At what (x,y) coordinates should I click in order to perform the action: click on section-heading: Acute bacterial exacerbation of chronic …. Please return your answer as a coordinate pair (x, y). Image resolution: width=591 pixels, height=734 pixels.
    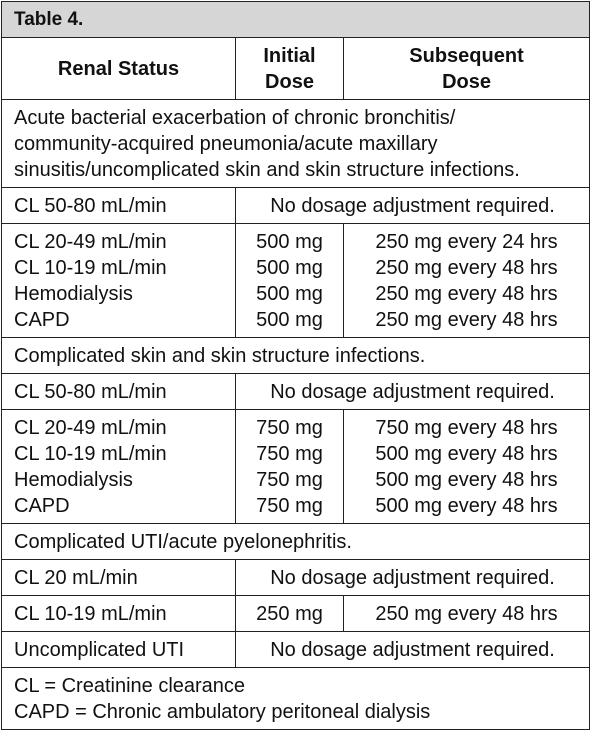
    Looking at the image, I should click on (295, 143).